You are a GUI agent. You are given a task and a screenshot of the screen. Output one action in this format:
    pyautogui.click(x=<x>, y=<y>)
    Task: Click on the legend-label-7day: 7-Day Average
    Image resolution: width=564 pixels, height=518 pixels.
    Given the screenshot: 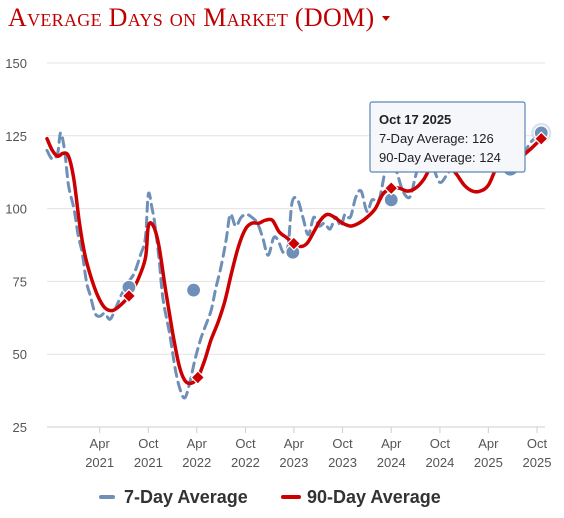 What is the action you would take?
    pyautogui.click(x=186, y=497)
    